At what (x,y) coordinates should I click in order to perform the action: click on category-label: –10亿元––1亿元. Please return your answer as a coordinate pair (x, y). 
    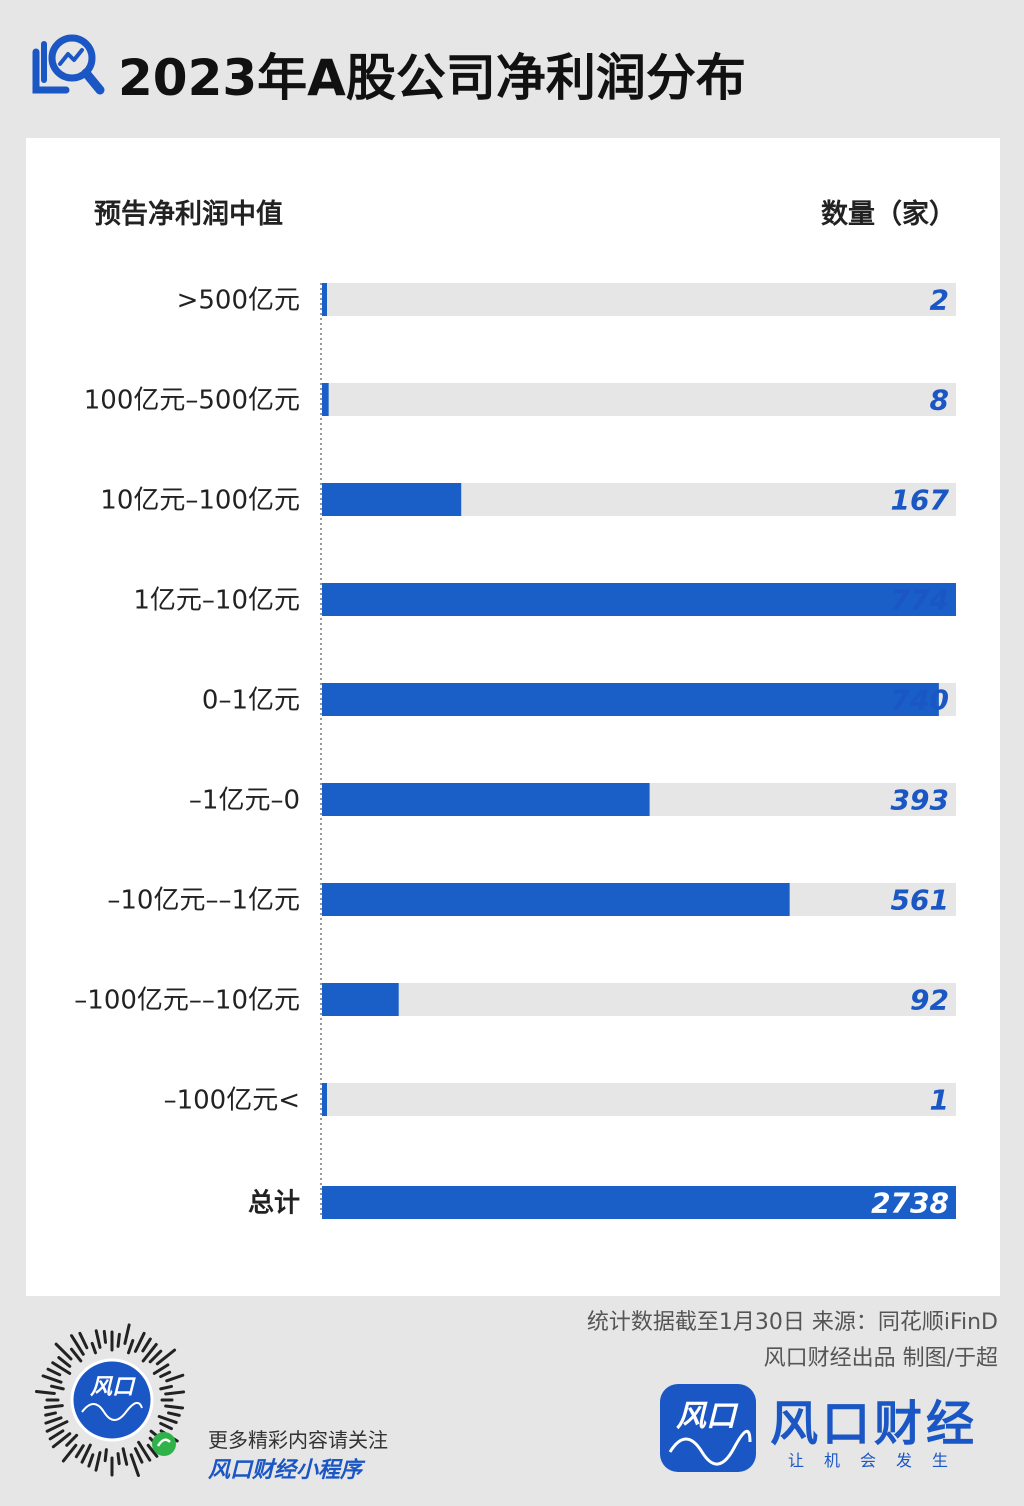
    Looking at the image, I should click on (203, 901).